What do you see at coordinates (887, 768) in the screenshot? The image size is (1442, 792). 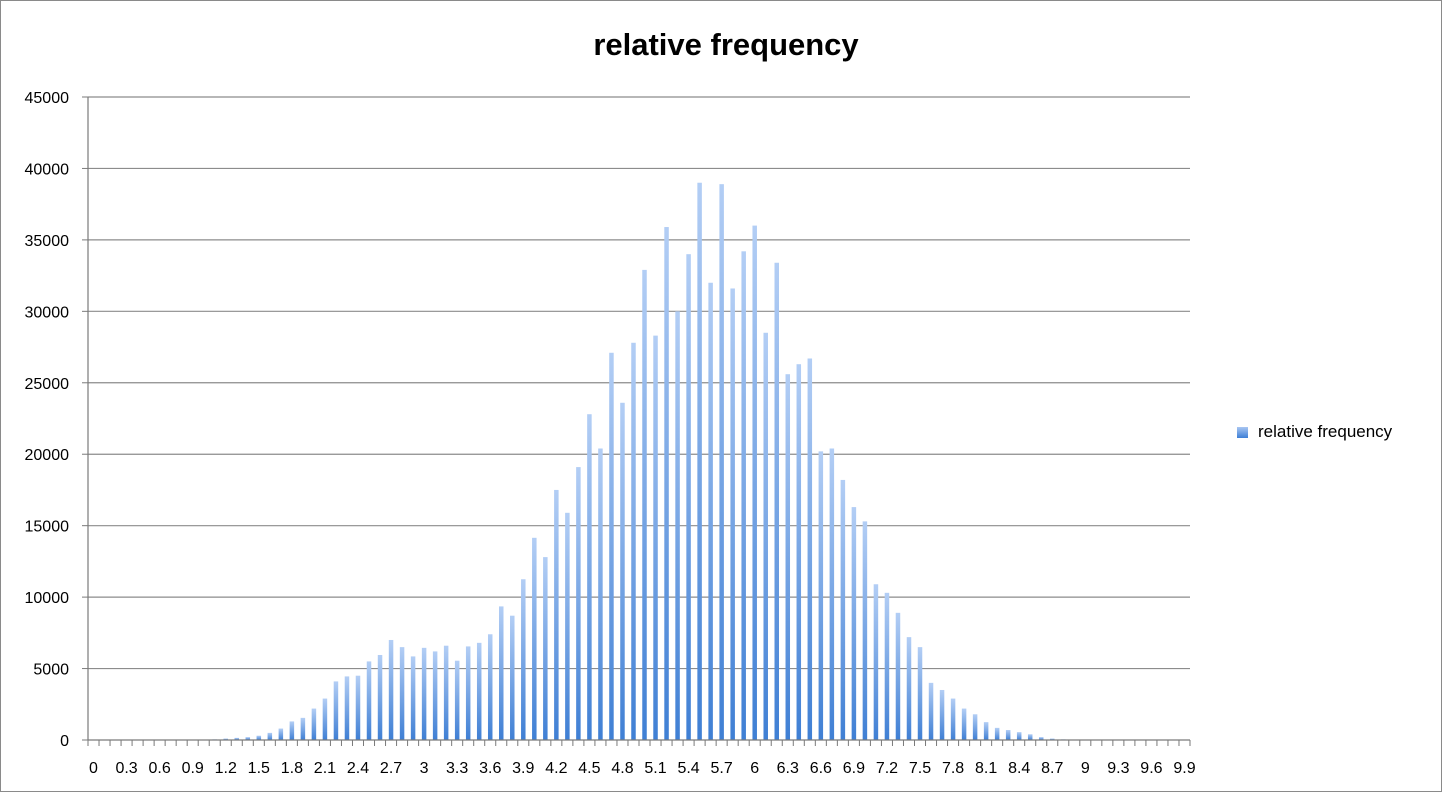 I see `x-tick-label: 7.2` at bounding box center [887, 768].